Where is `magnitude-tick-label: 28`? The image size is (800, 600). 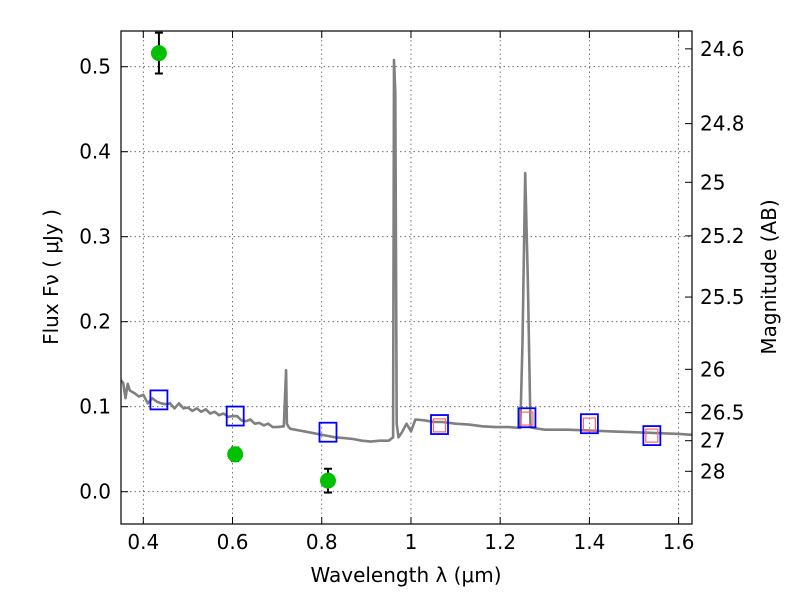
magnitude-tick-label: 28 is located at coordinates (712, 471).